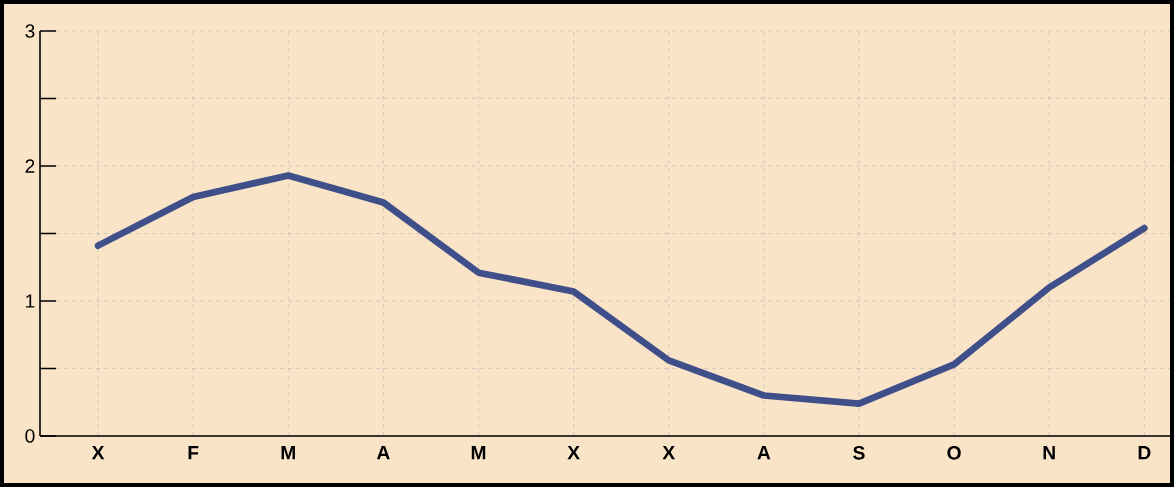 The image size is (1174, 487). Describe the element at coordinates (30, 436) in the screenshot. I see `y-tick-label: 0` at that location.